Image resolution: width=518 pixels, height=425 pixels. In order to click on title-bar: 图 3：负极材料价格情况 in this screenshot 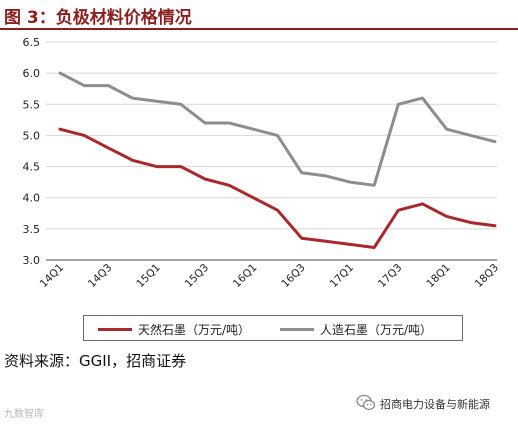, I will do `click(259, 15)`.